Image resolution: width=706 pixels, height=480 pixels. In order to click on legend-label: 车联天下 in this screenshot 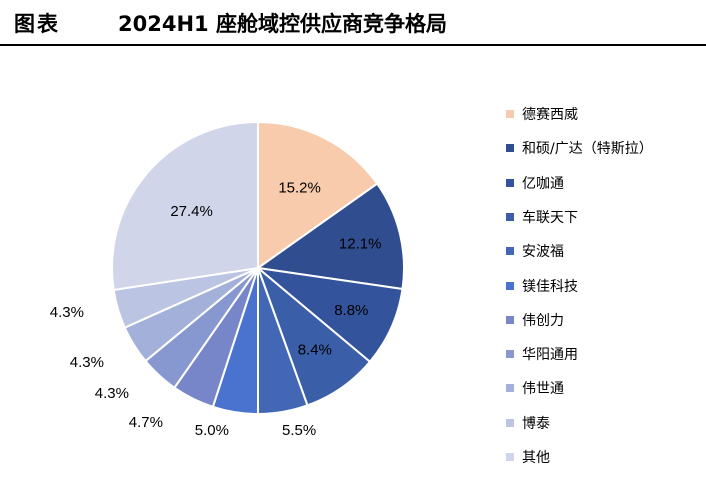, I will do `click(550, 217)`.